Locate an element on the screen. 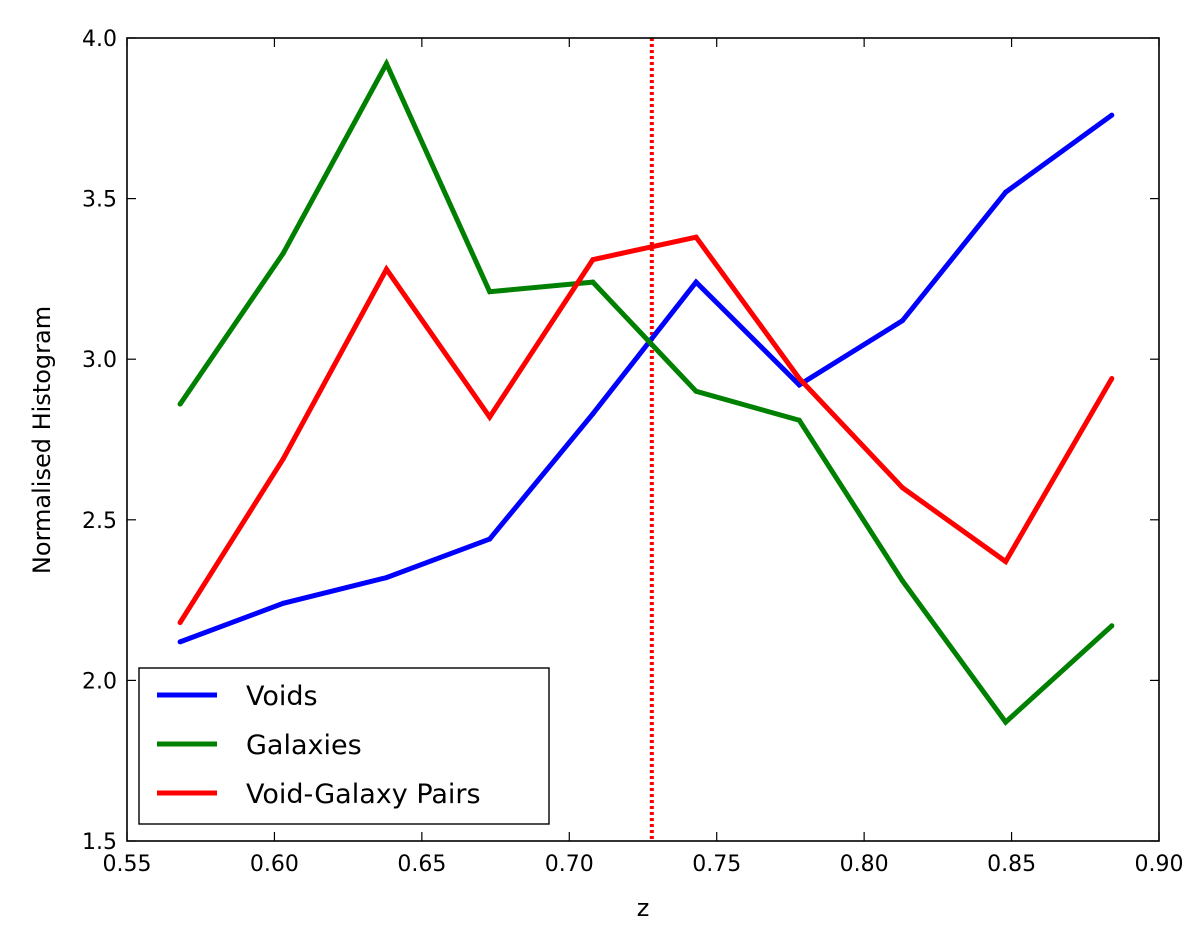 This screenshot has width=1200, height=928. legend-label: Voids is located at coordinates (282, 696).